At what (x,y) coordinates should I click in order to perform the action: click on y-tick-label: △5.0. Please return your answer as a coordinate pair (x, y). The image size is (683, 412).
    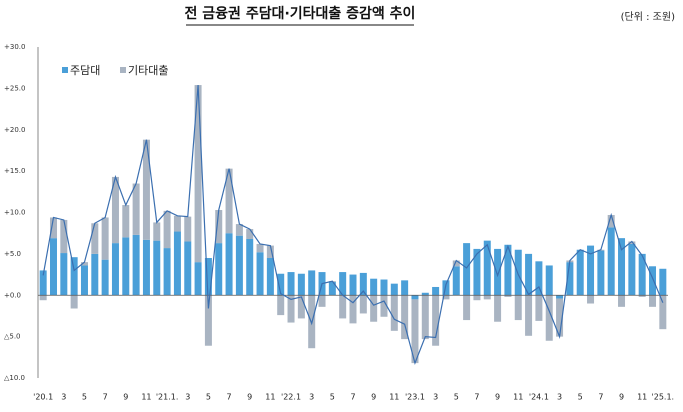
    Looking at the image, I should click on (12, 337).